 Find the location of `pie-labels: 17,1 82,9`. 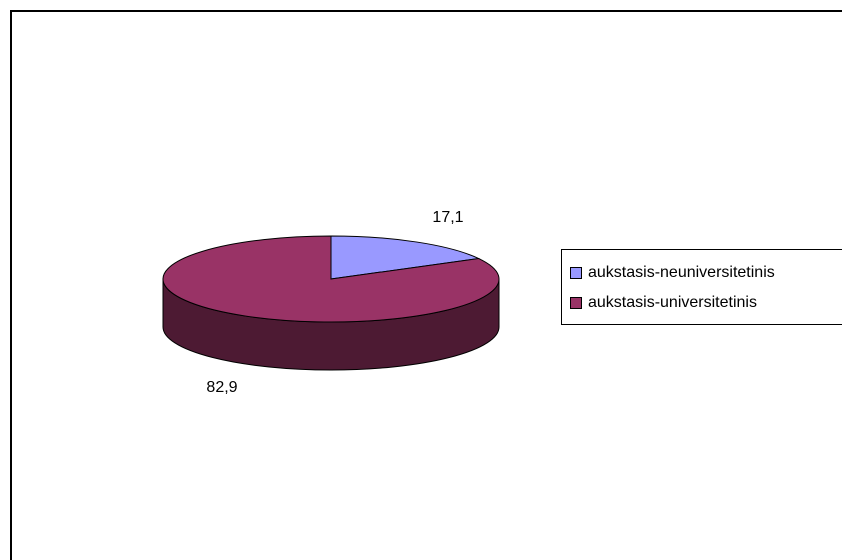

pie-labels: 17,1 82,9 is located at coordinates (334, 302).